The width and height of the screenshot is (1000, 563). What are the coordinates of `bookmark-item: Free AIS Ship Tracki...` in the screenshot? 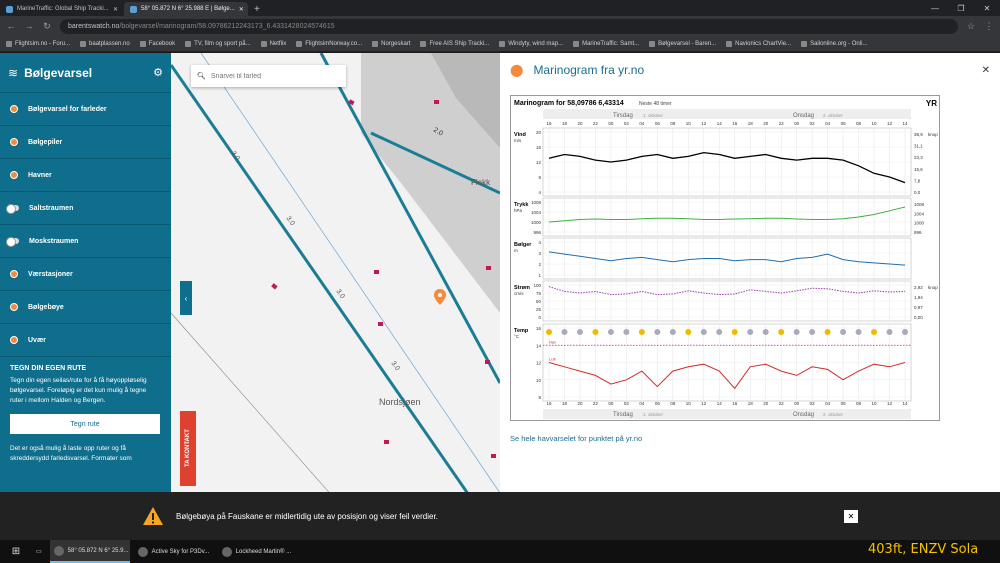 It's located at (454, 43).